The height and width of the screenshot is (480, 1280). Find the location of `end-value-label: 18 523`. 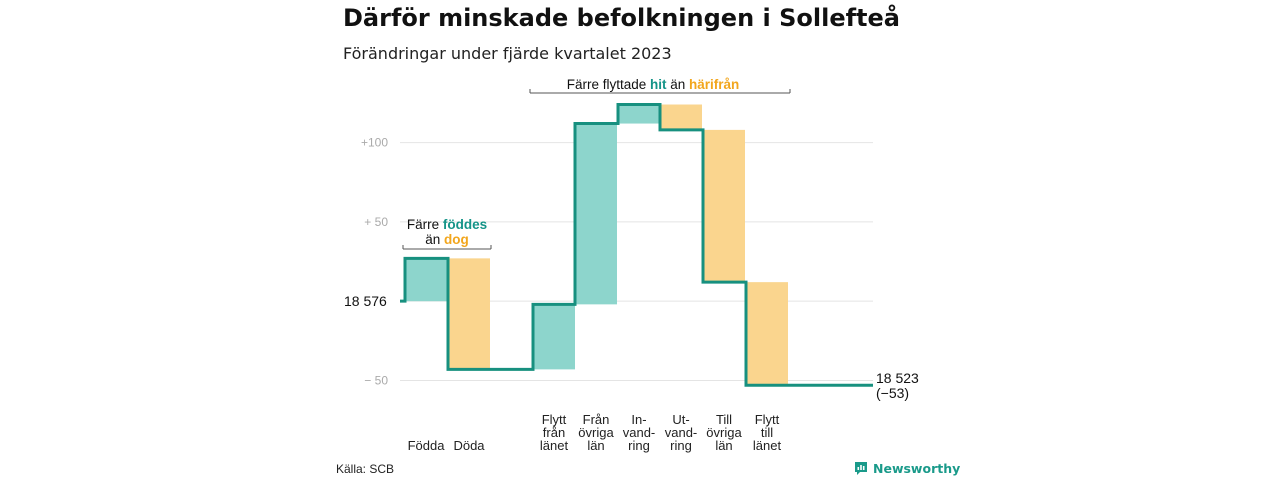

end-value-label: 18 523 is located at coordinates (897, 378).